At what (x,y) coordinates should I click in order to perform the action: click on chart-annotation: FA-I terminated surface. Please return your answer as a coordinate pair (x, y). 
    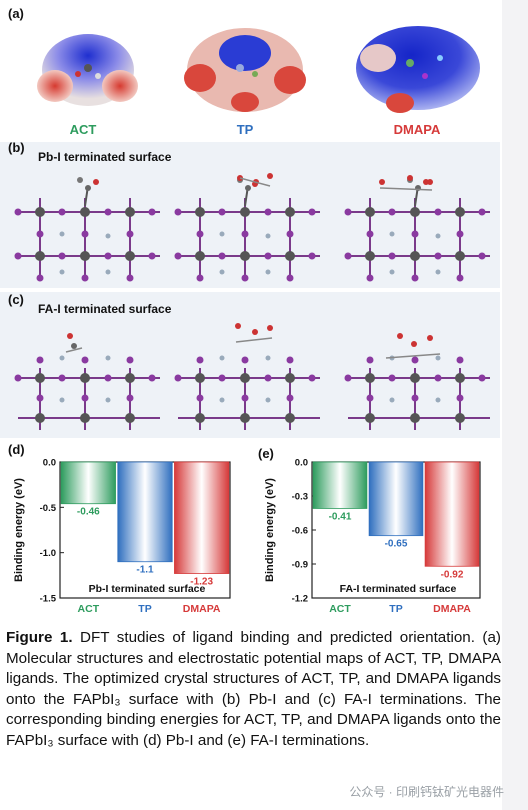
    Looking at the image, I should click on (398, 589).